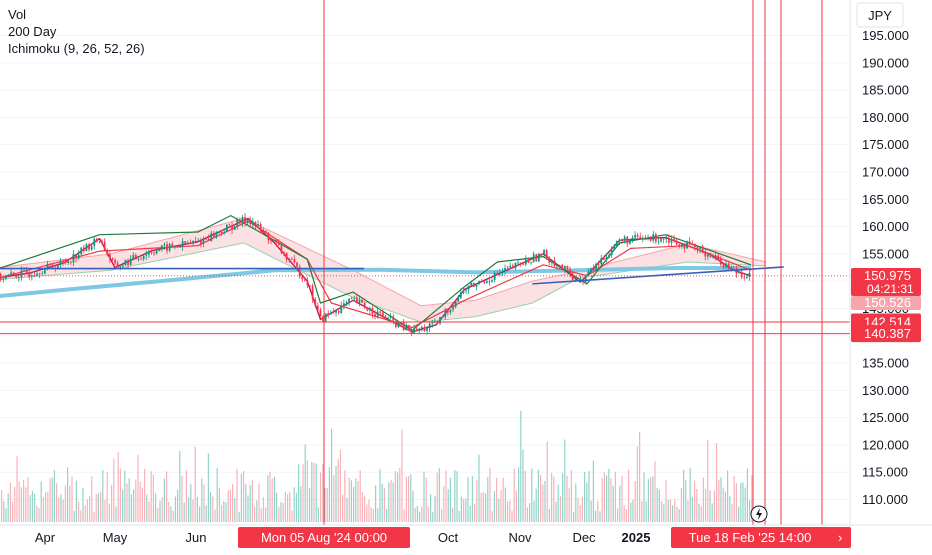  I want to click on price-tick: 190.000, so click(885, 62).